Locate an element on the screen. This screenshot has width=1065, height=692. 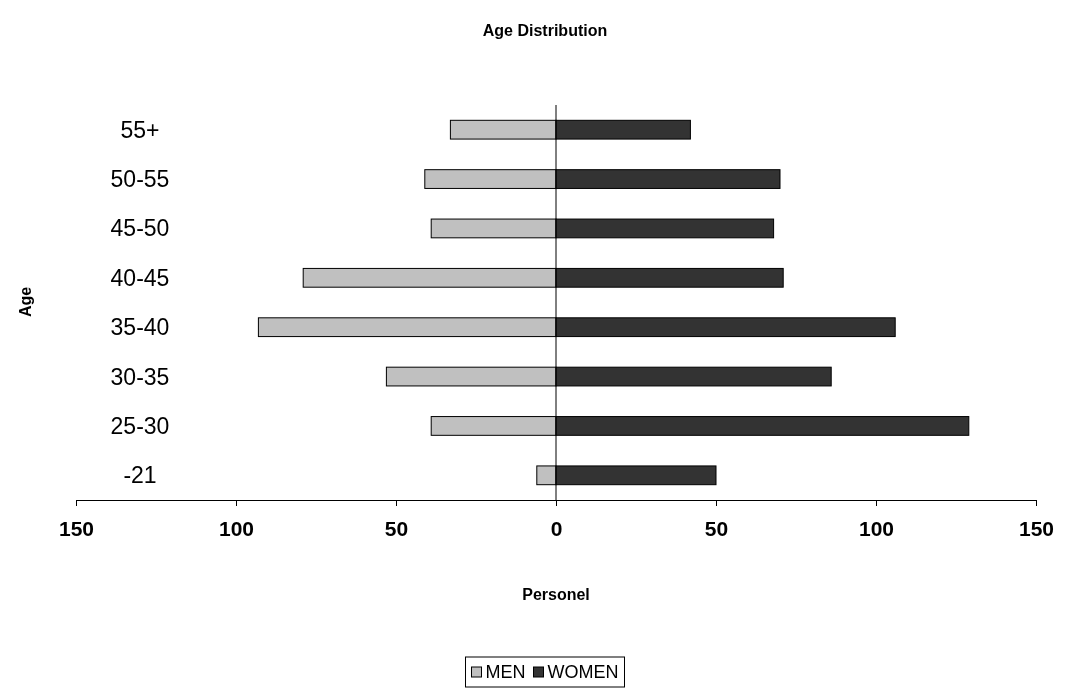
y-tick-label: -21 is located at coordinates (140, 475).